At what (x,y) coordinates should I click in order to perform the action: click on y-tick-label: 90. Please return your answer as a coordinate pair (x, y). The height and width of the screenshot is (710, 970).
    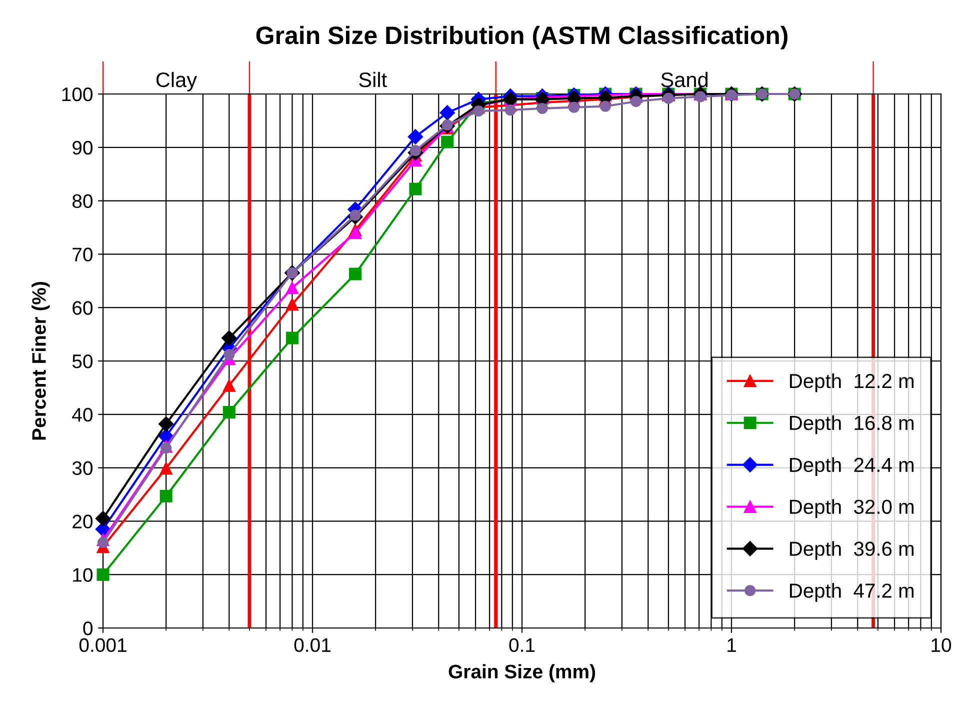
    Looking at the image, I should click on (82, 147).